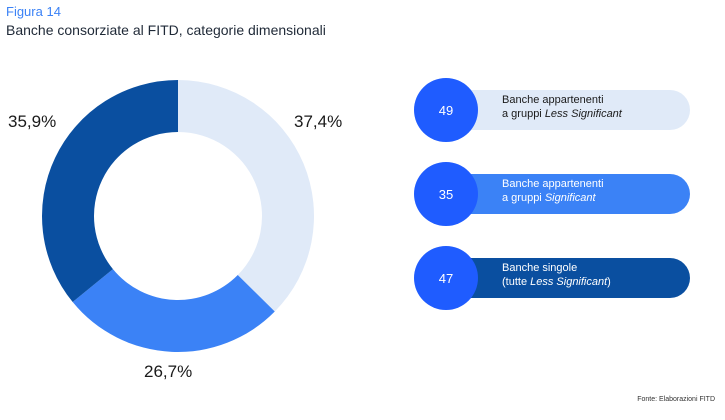  What do you see at coordinates (609, 282) in the screenshot?
I see `legend-label-suffix: )` at bounding box center [609, 282].